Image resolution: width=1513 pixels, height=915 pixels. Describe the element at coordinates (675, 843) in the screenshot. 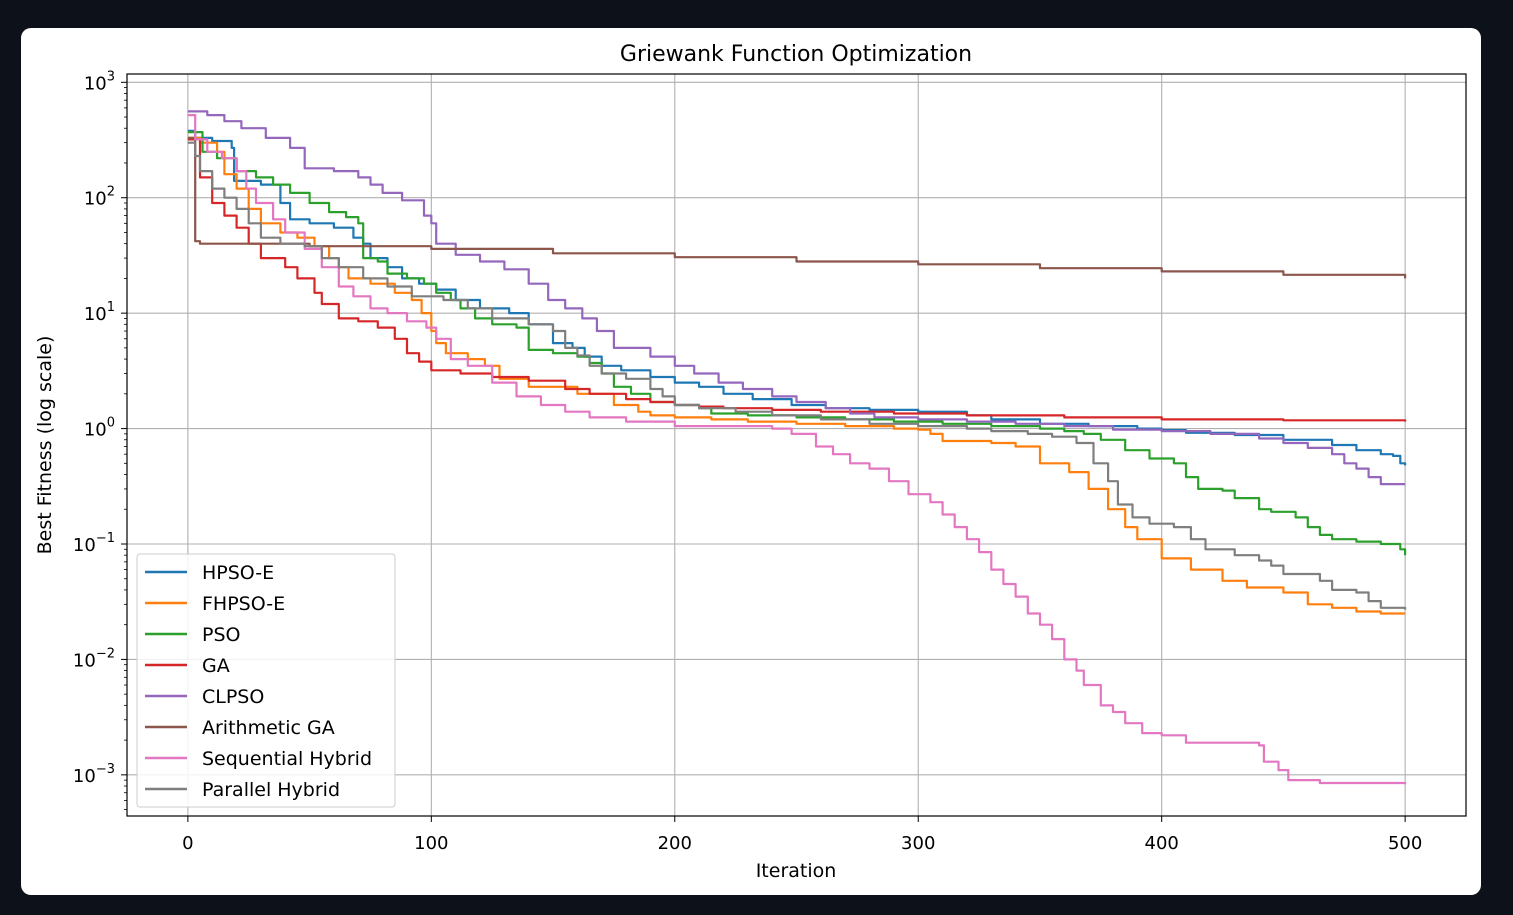

I see `x-tick-label: 200` at that location.